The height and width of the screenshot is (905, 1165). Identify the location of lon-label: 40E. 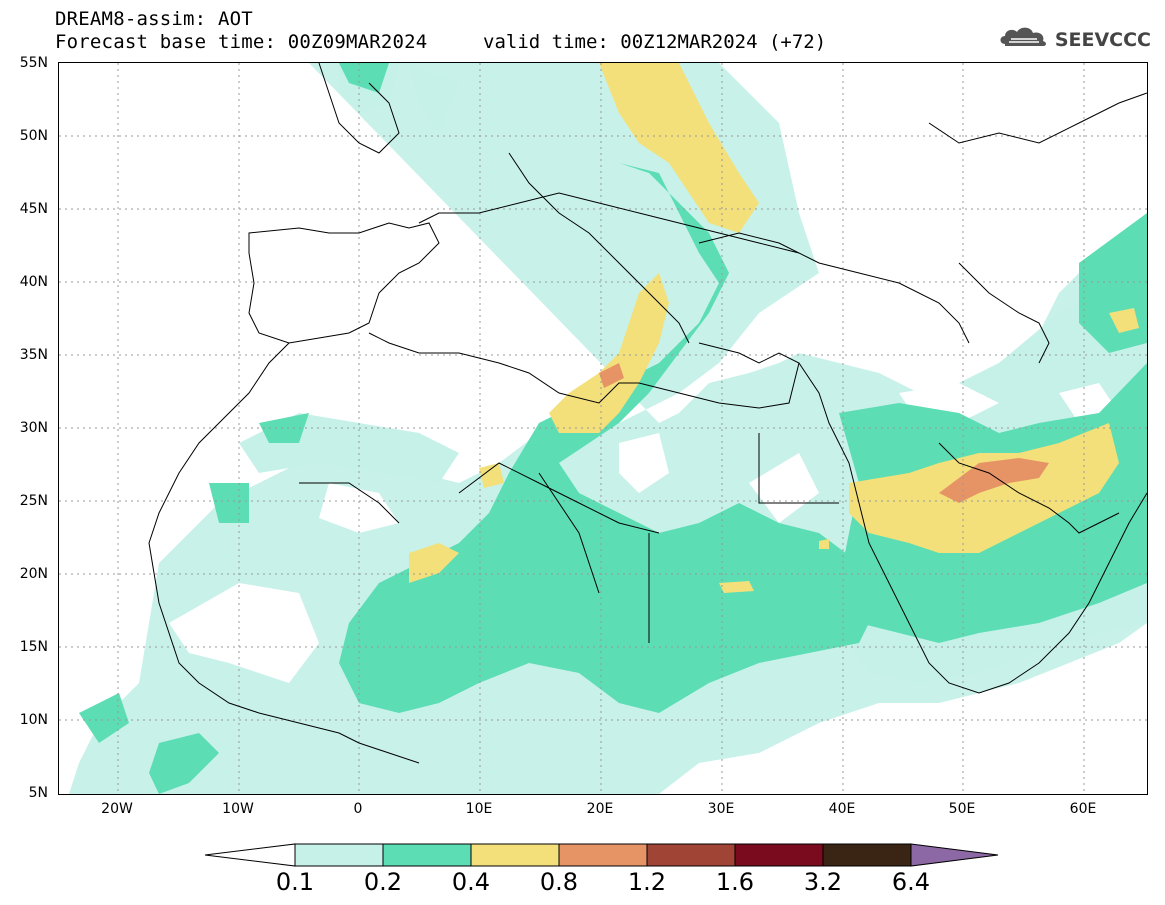
(842, 809).